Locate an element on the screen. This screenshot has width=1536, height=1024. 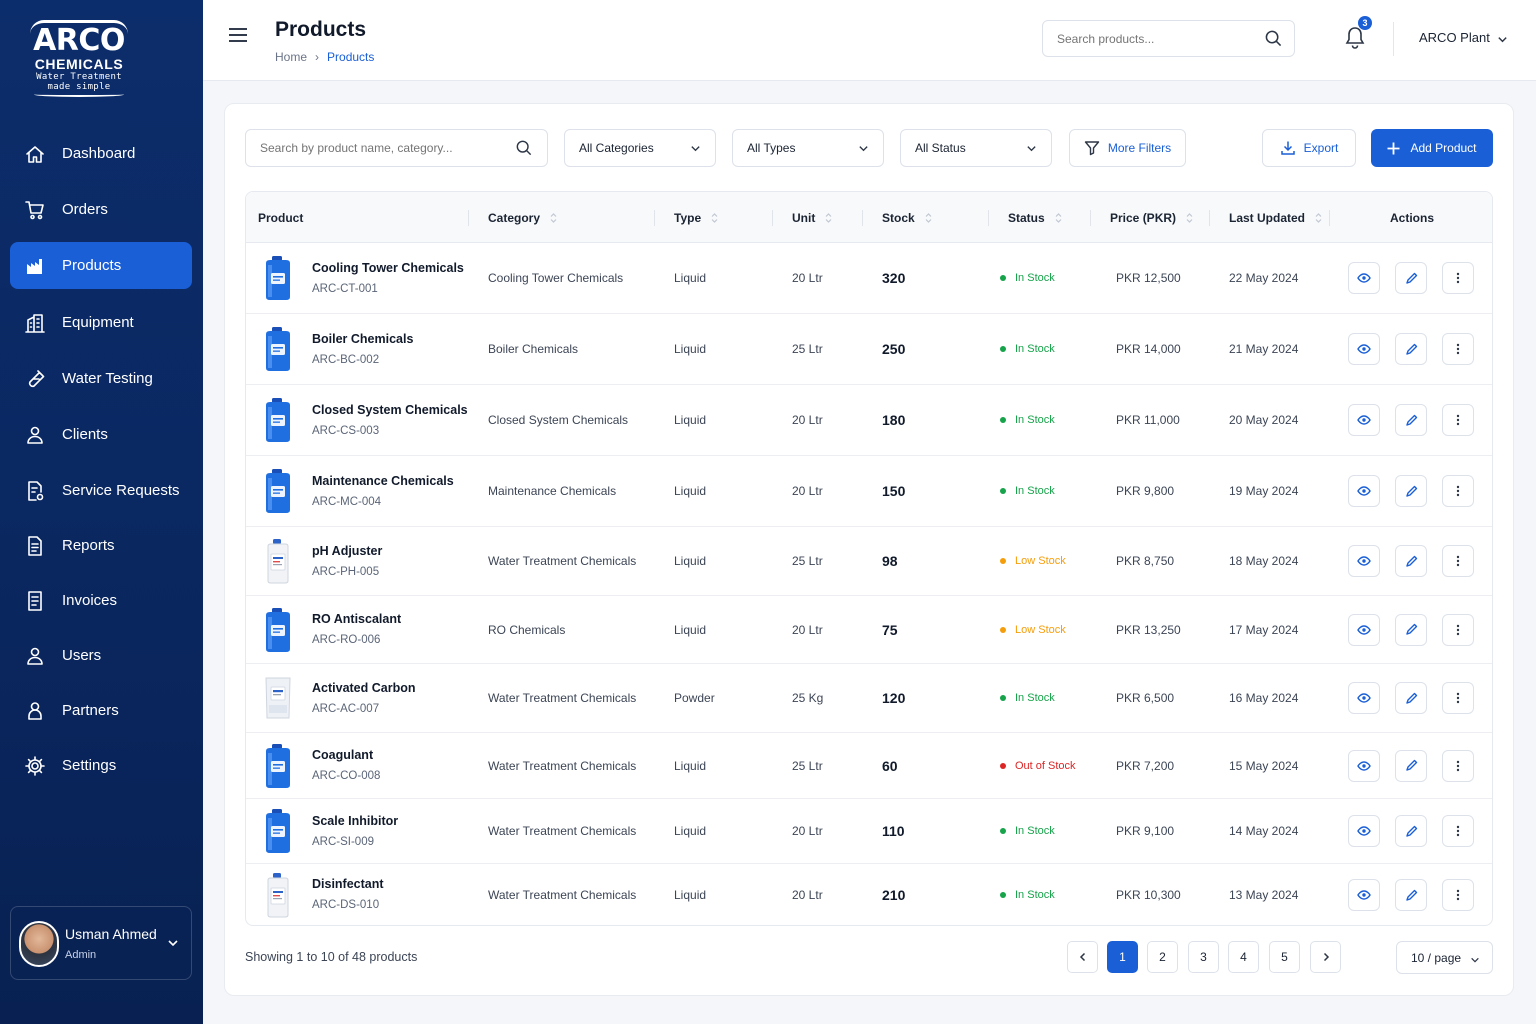
product-name: Closed System Chemicals is located at coordinates (390, 409).